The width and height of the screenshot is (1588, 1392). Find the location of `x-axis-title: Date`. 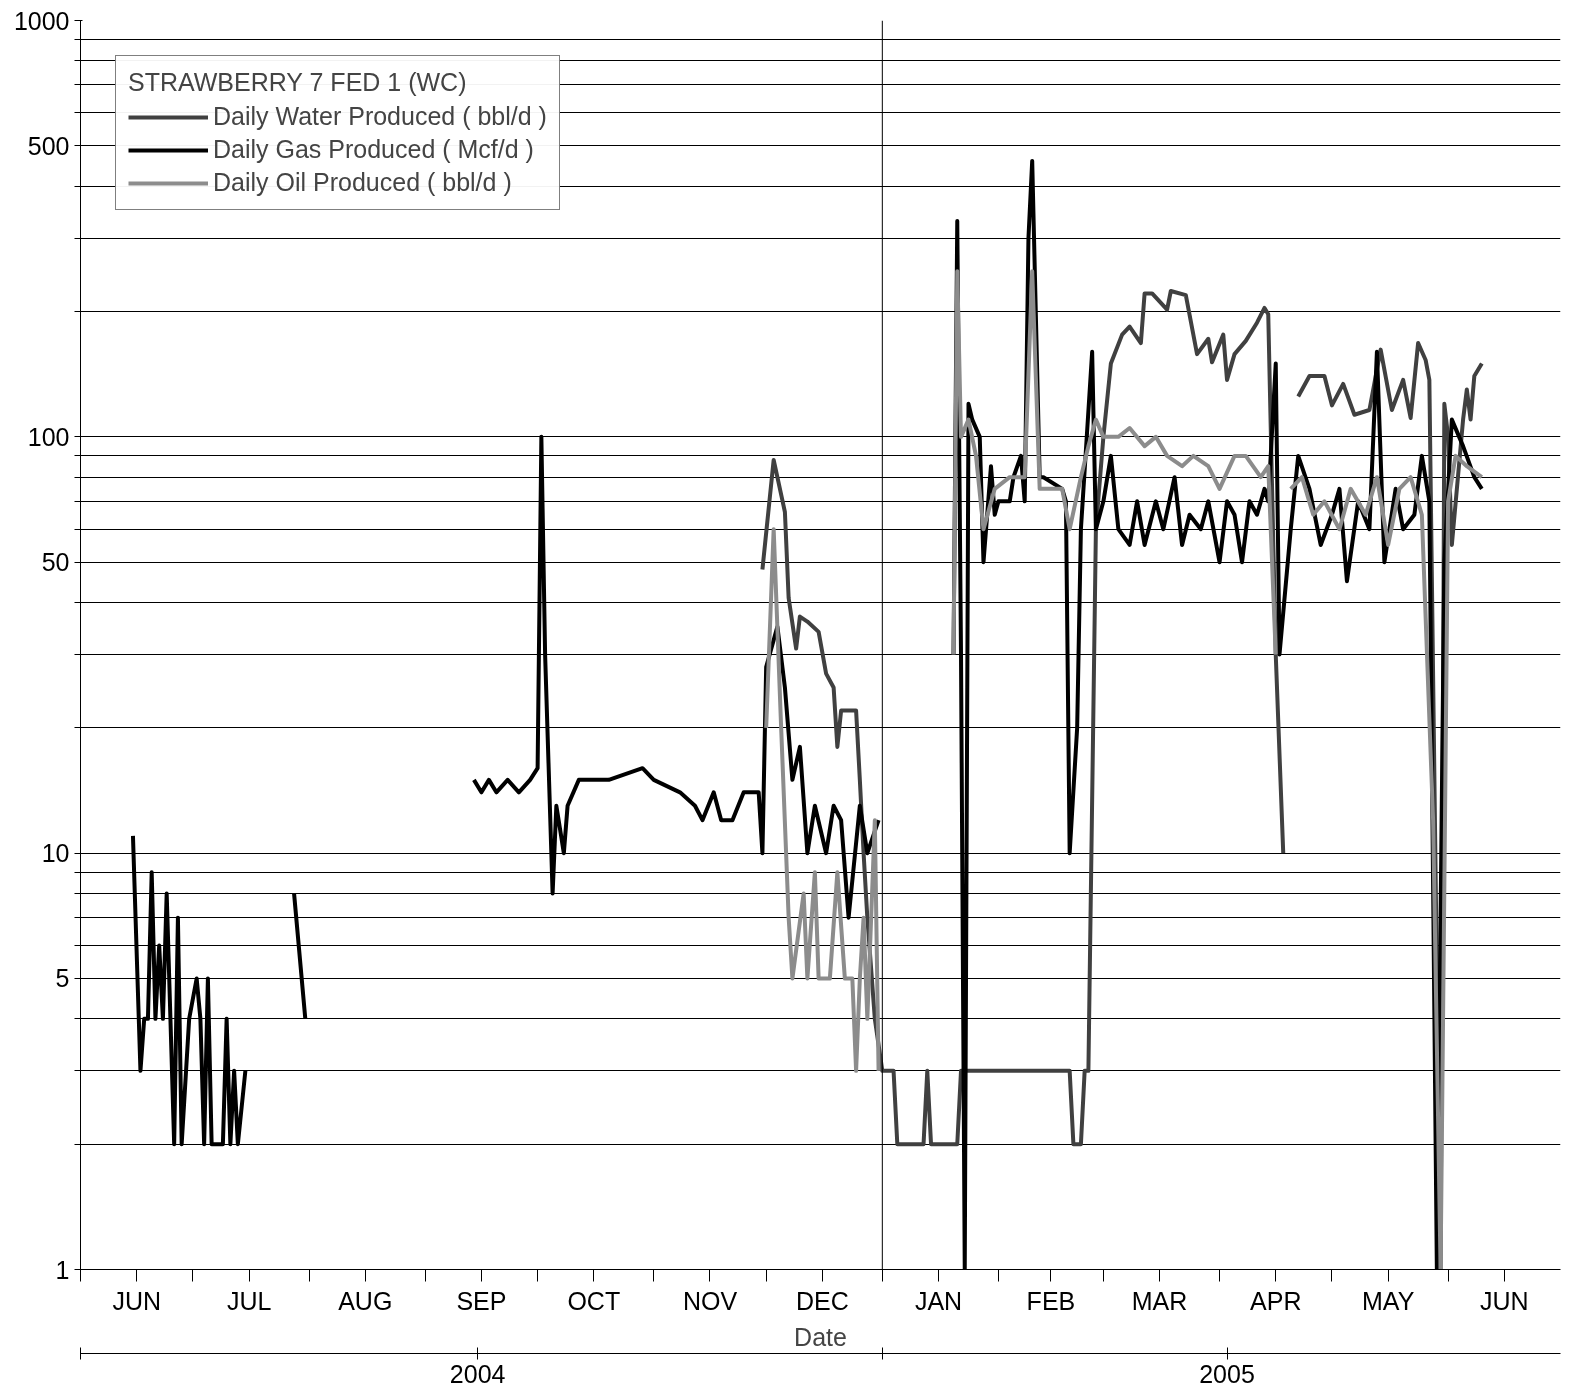

x-axis-title: Date is located at coordinates (820, 1336).